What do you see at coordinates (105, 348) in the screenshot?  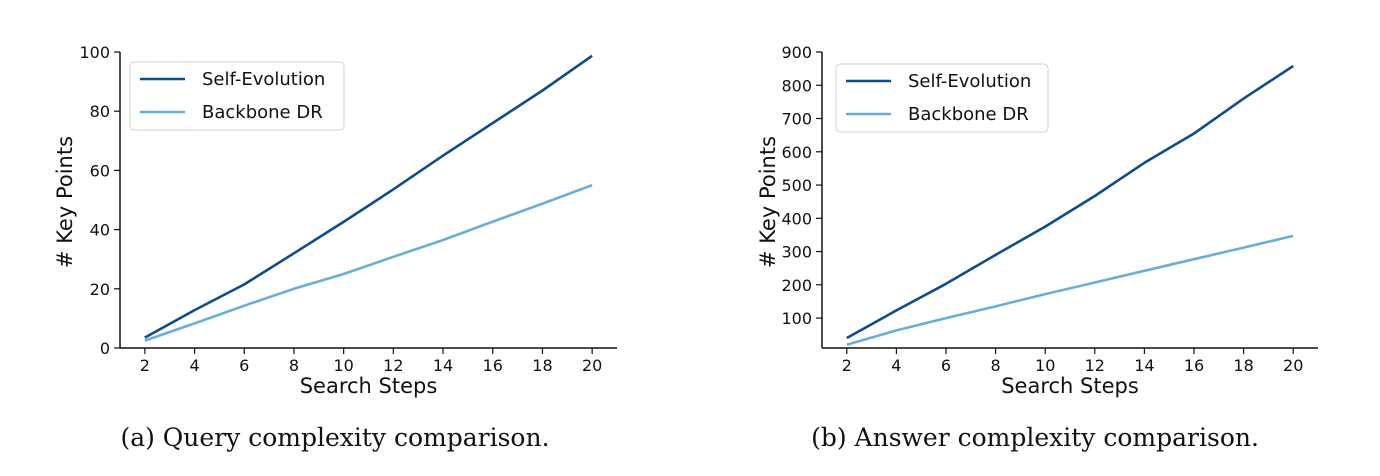 I see `y-tick-label: 0` at bounding box center [105, 348].